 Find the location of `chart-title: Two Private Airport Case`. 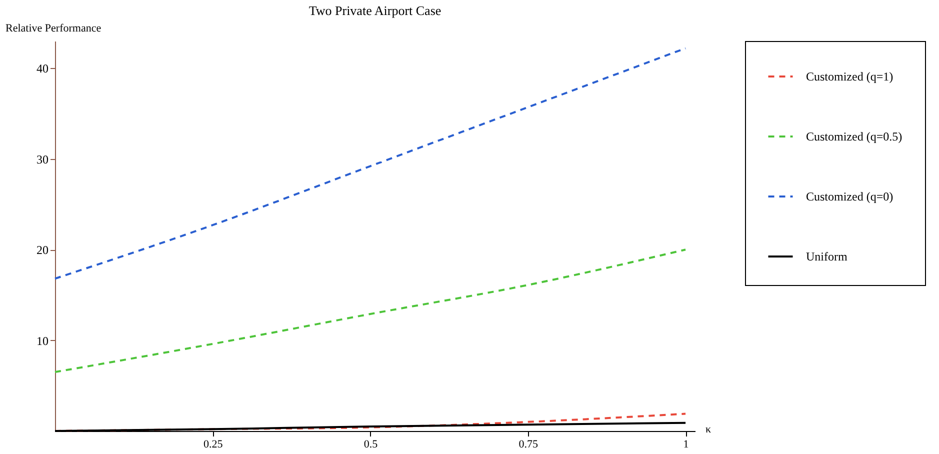

chart-title: Two Private Airport Case is located at coordinates (375, 10).